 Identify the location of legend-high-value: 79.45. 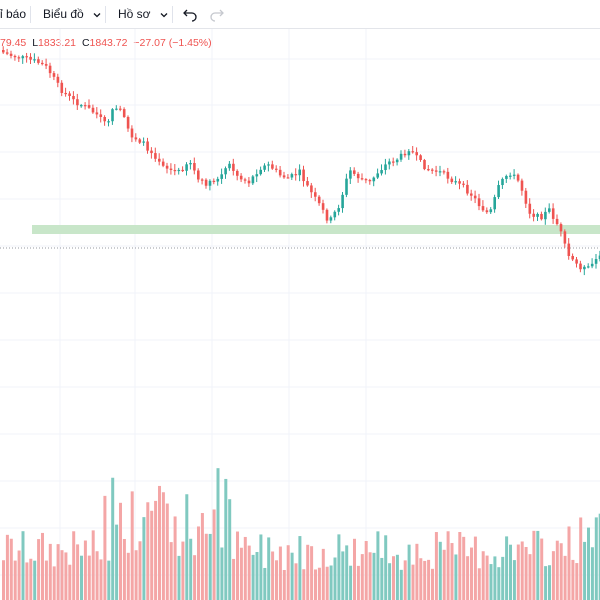
(13, 43).